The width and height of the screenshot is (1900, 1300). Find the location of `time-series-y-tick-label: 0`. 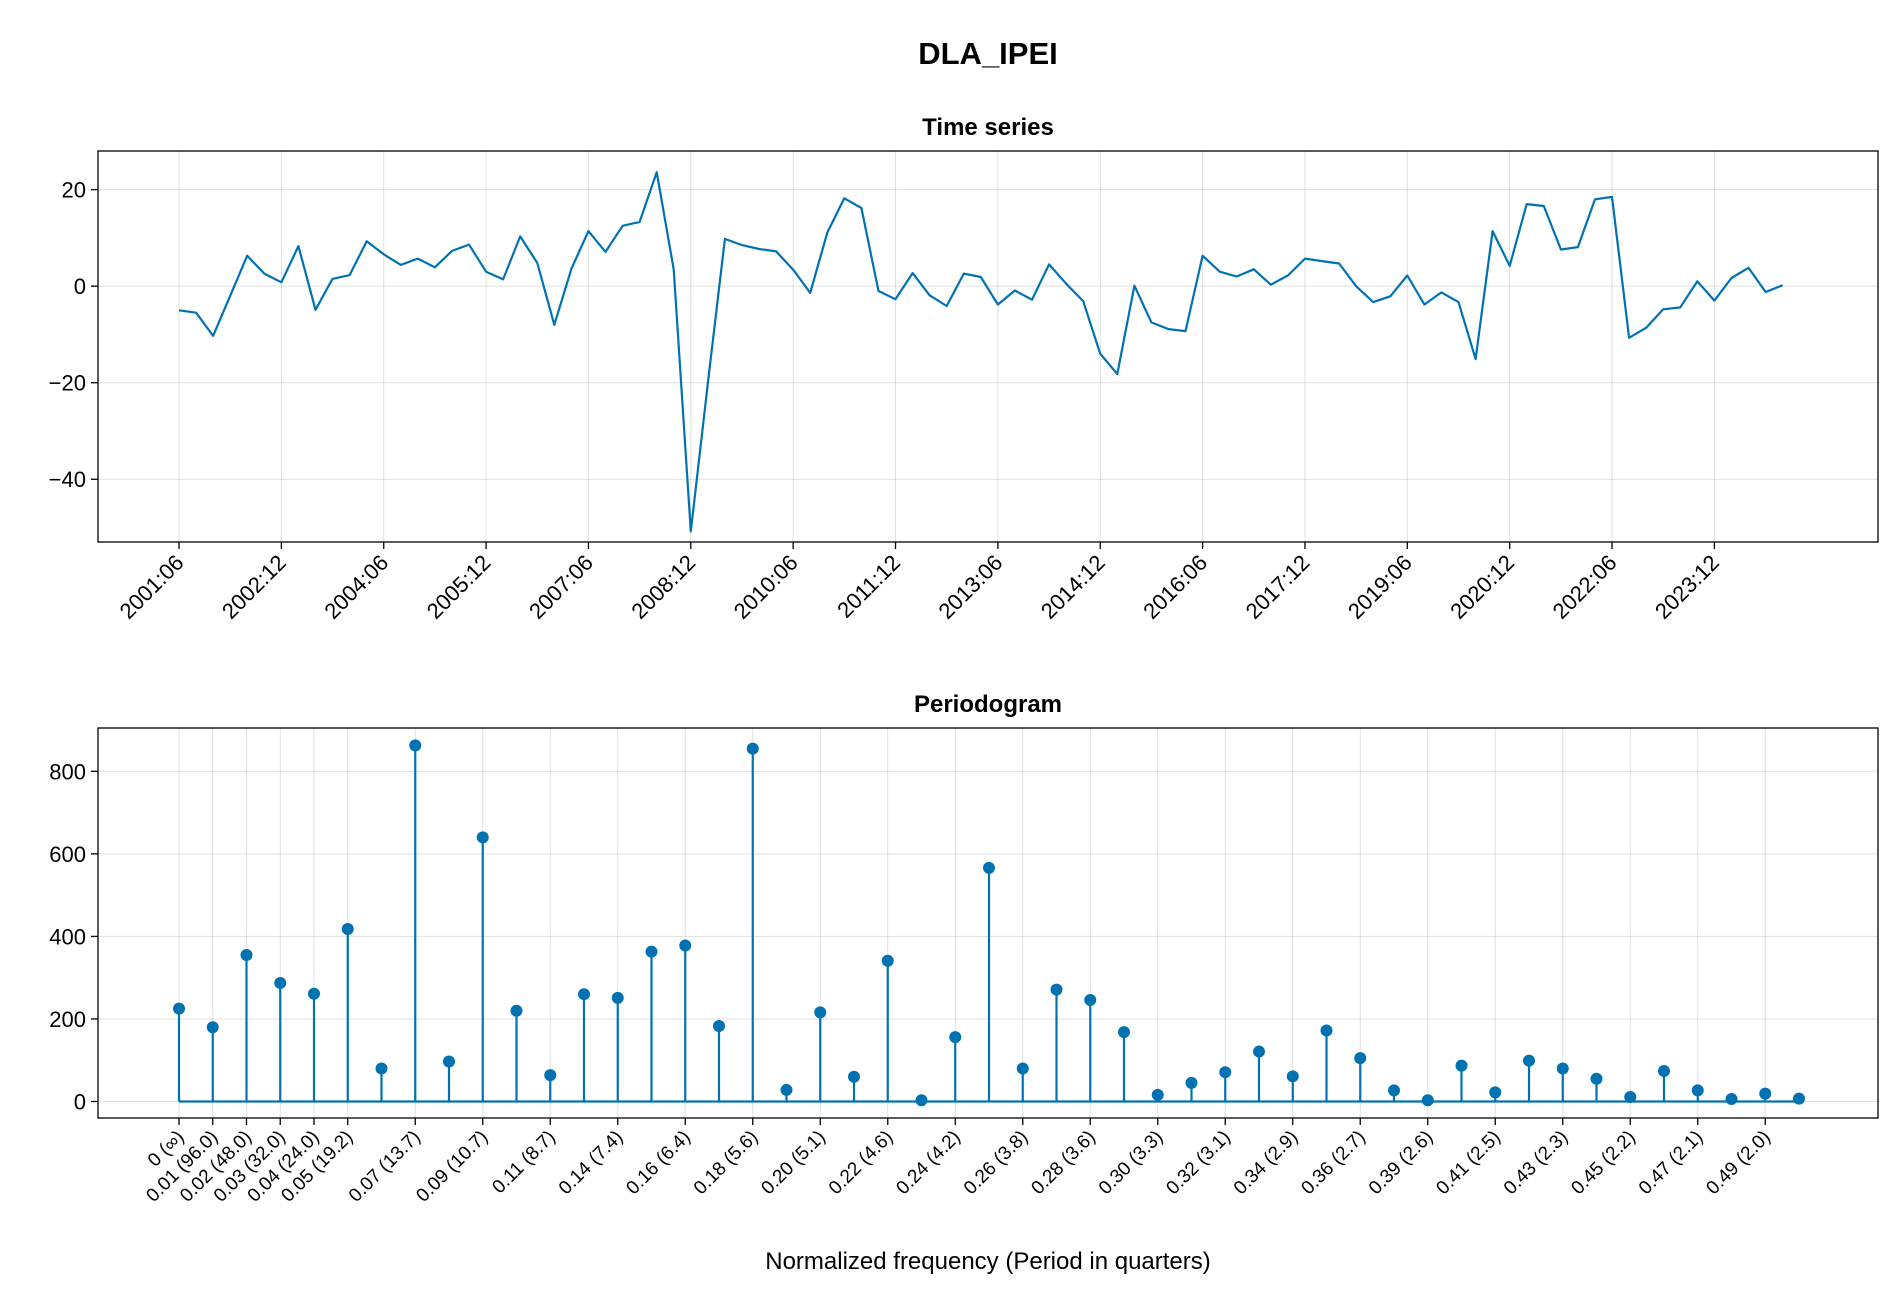

time-series-y-tick-label: 0 is located at coordinates (80, 286).